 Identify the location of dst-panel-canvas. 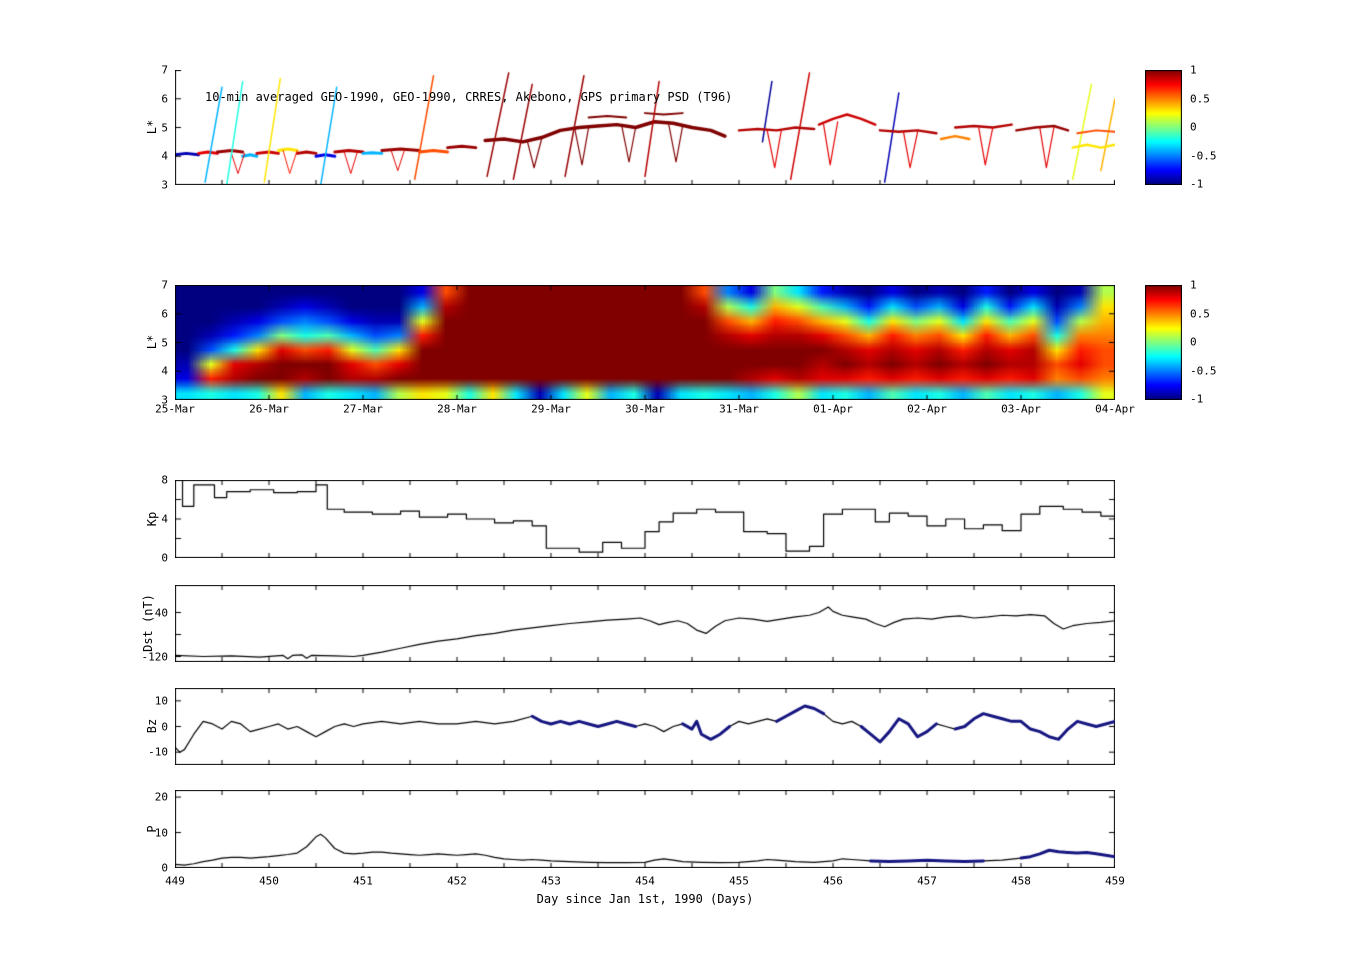
(645, 623).